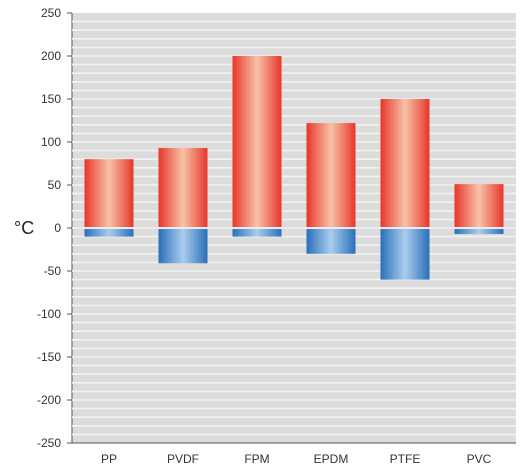  I want to click on bar-min-pvdf, so click(183, 246).